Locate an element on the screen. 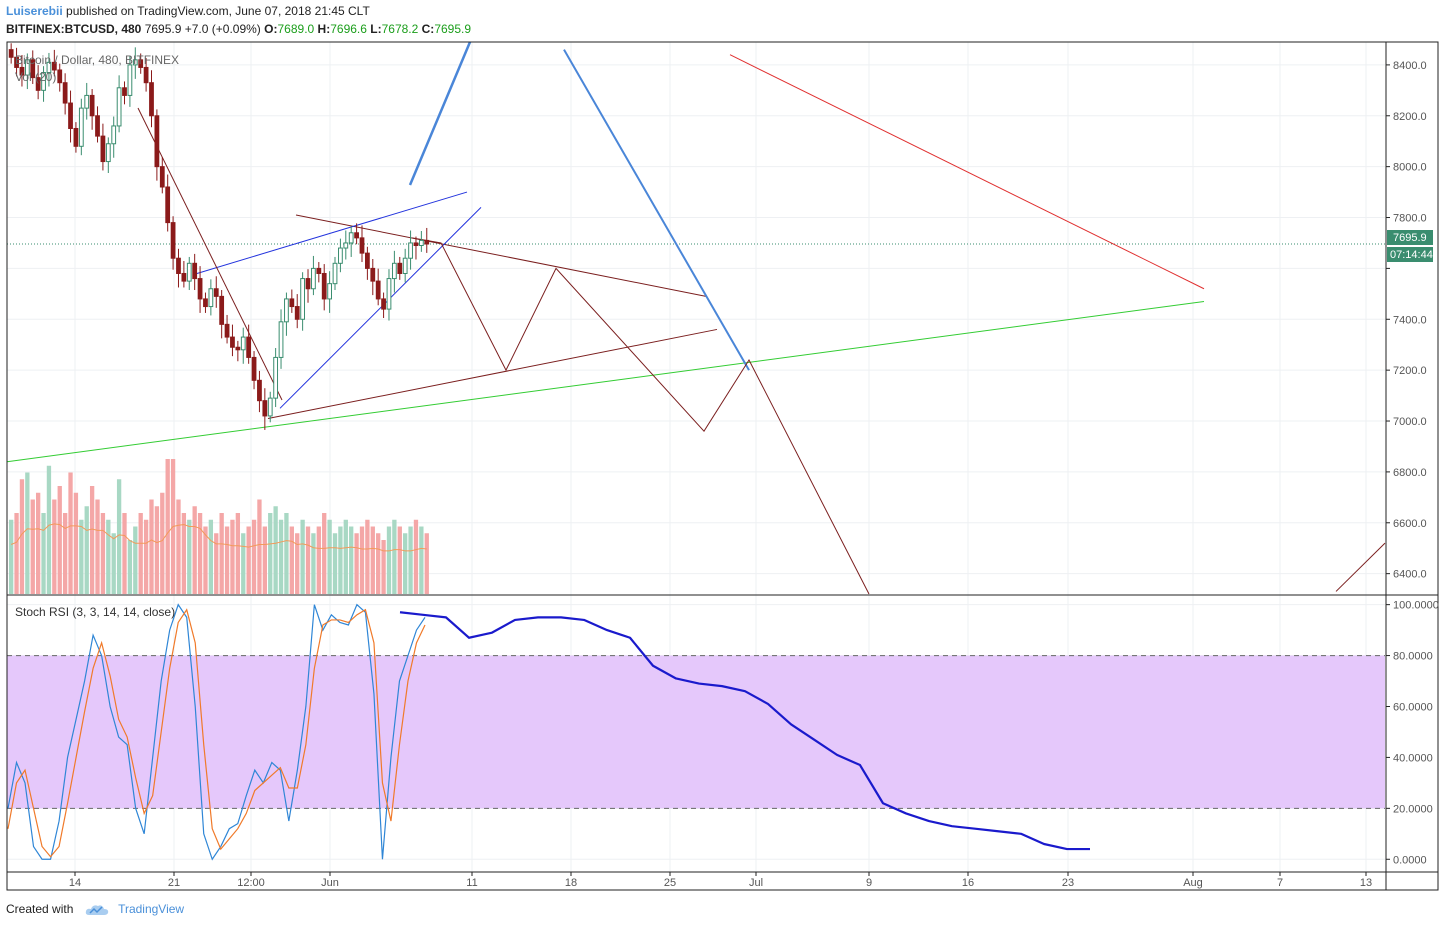 This screenshot has width=1449, height=927. trendline-blue-up is located at coordinates (440, 113).